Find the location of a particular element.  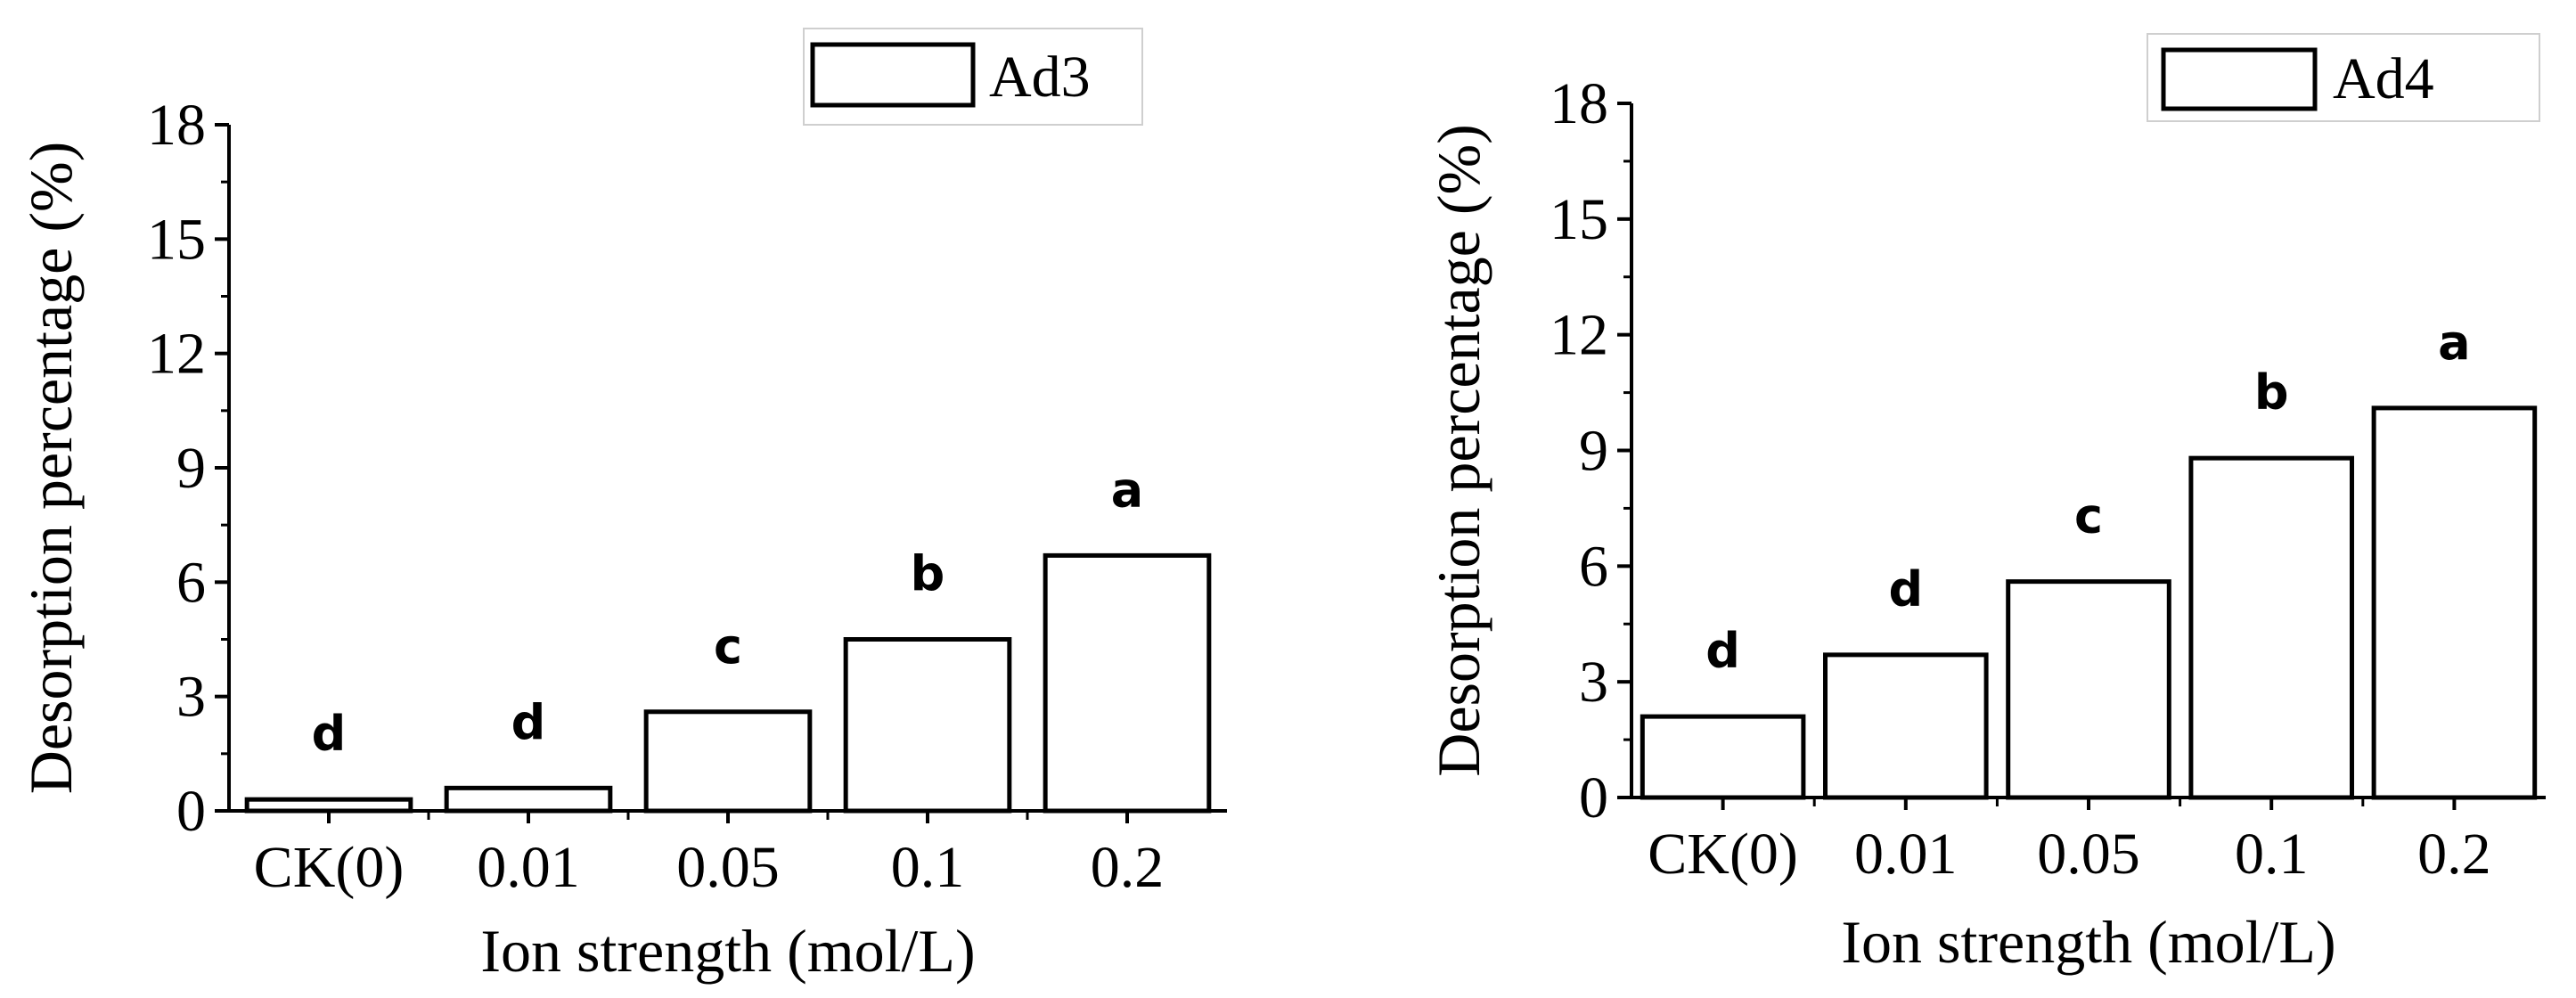

legend: Ad4 is located at coordinates (2343, 77).